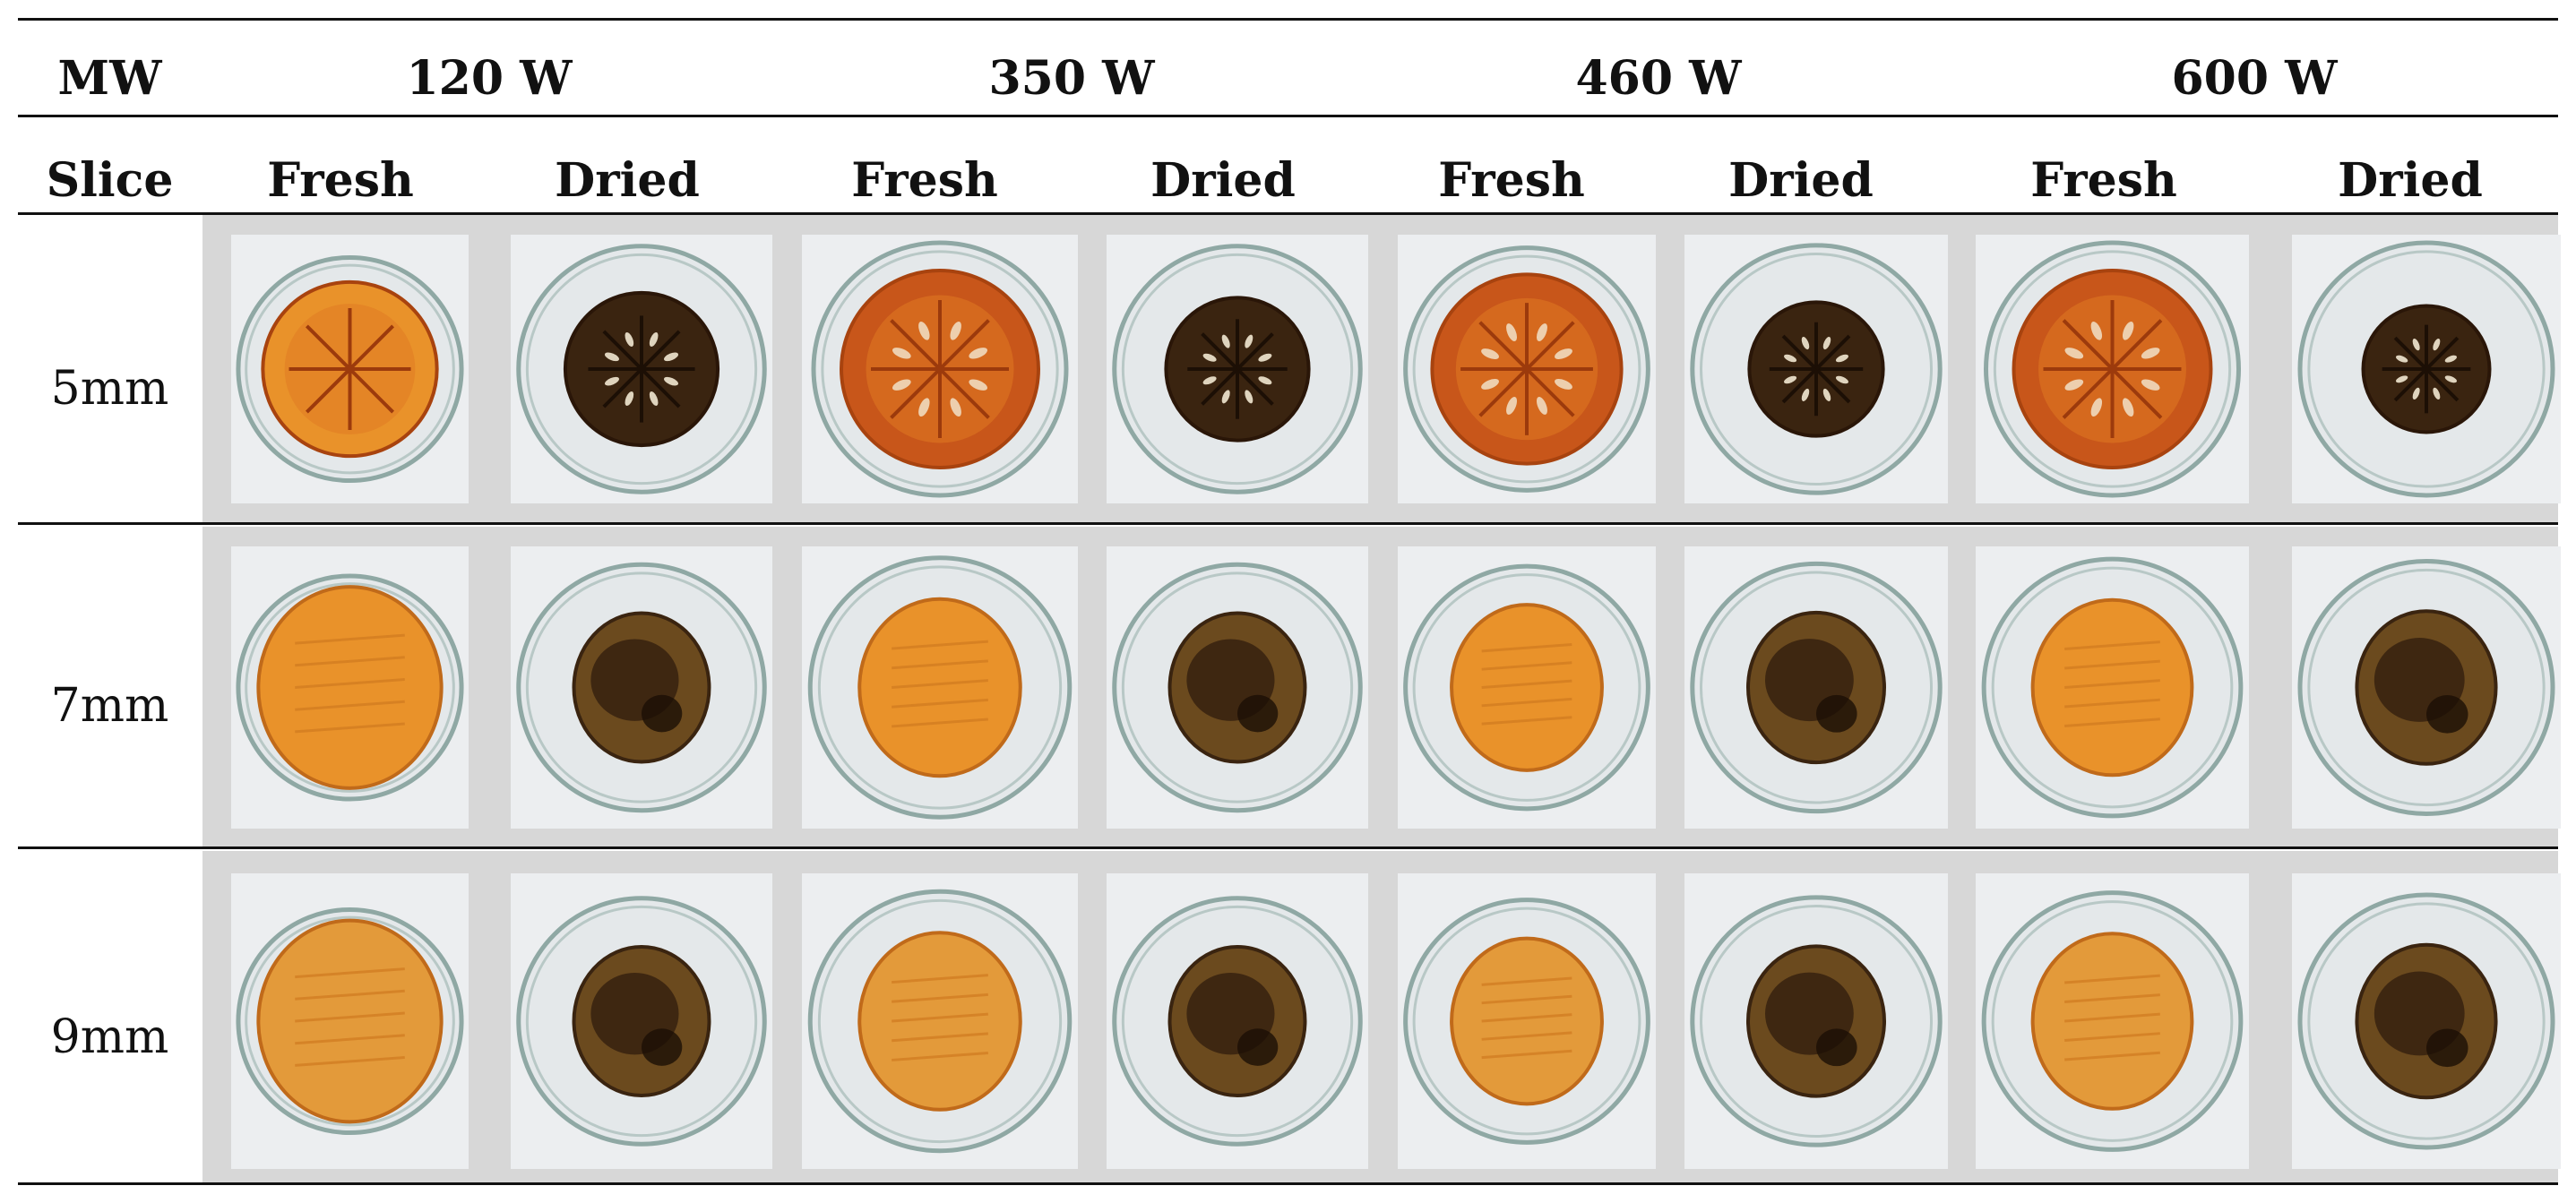 Image resolution: width=2576 pixels, height=1203 pixels. Describe the element at coordinates (490, 78) in the screenshot. I see `power-header-120: 120 W` at that location.